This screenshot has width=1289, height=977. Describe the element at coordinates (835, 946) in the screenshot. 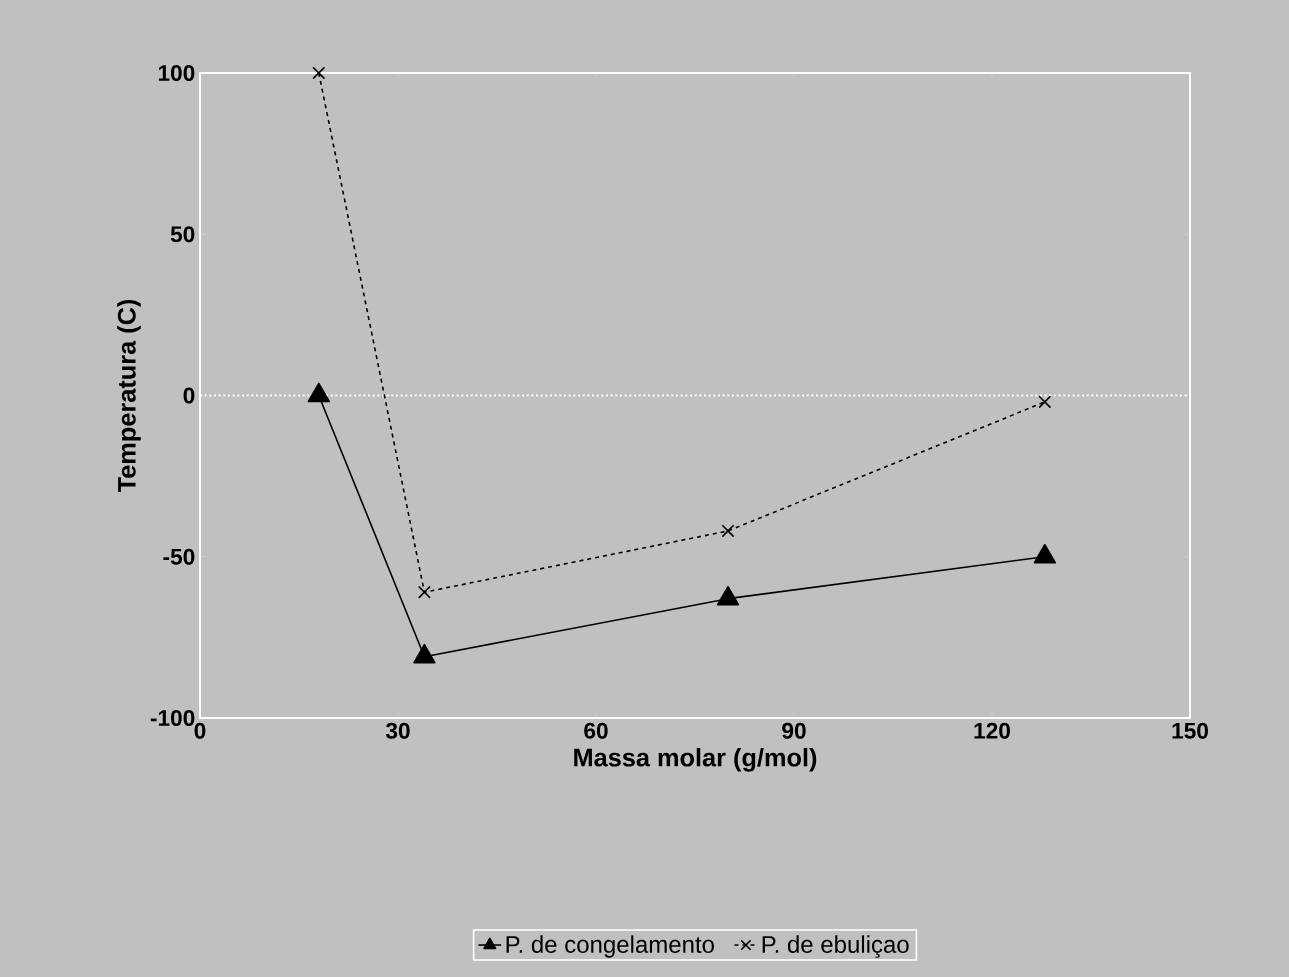

I see `legend-label: P. de ebuliçao` at that location.